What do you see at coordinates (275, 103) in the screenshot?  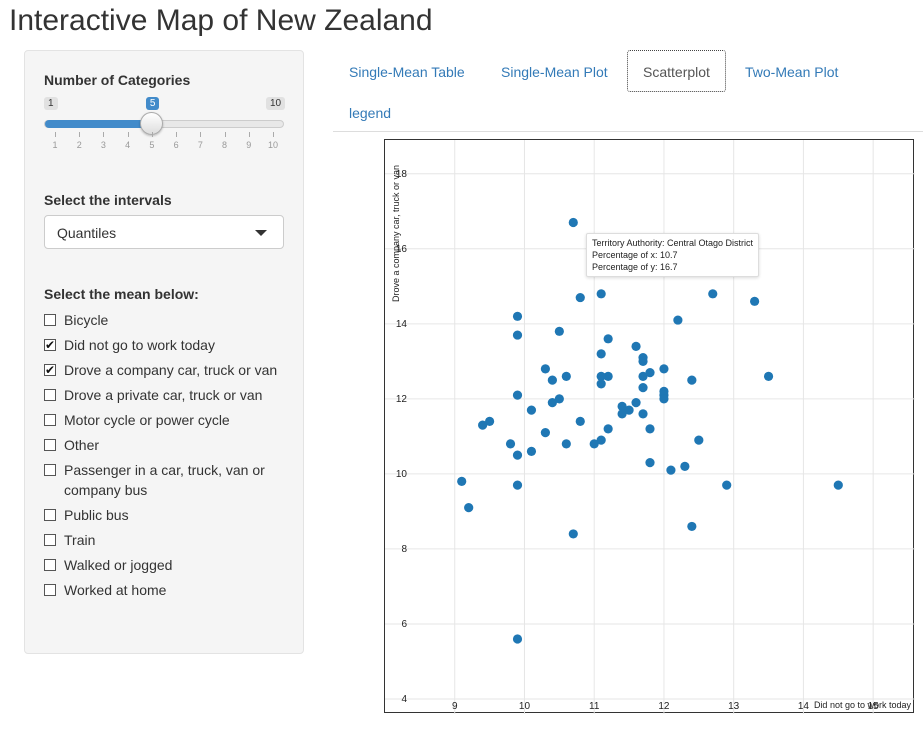 I see `slider-max-badge: 10` at bounding box center [275, 103].